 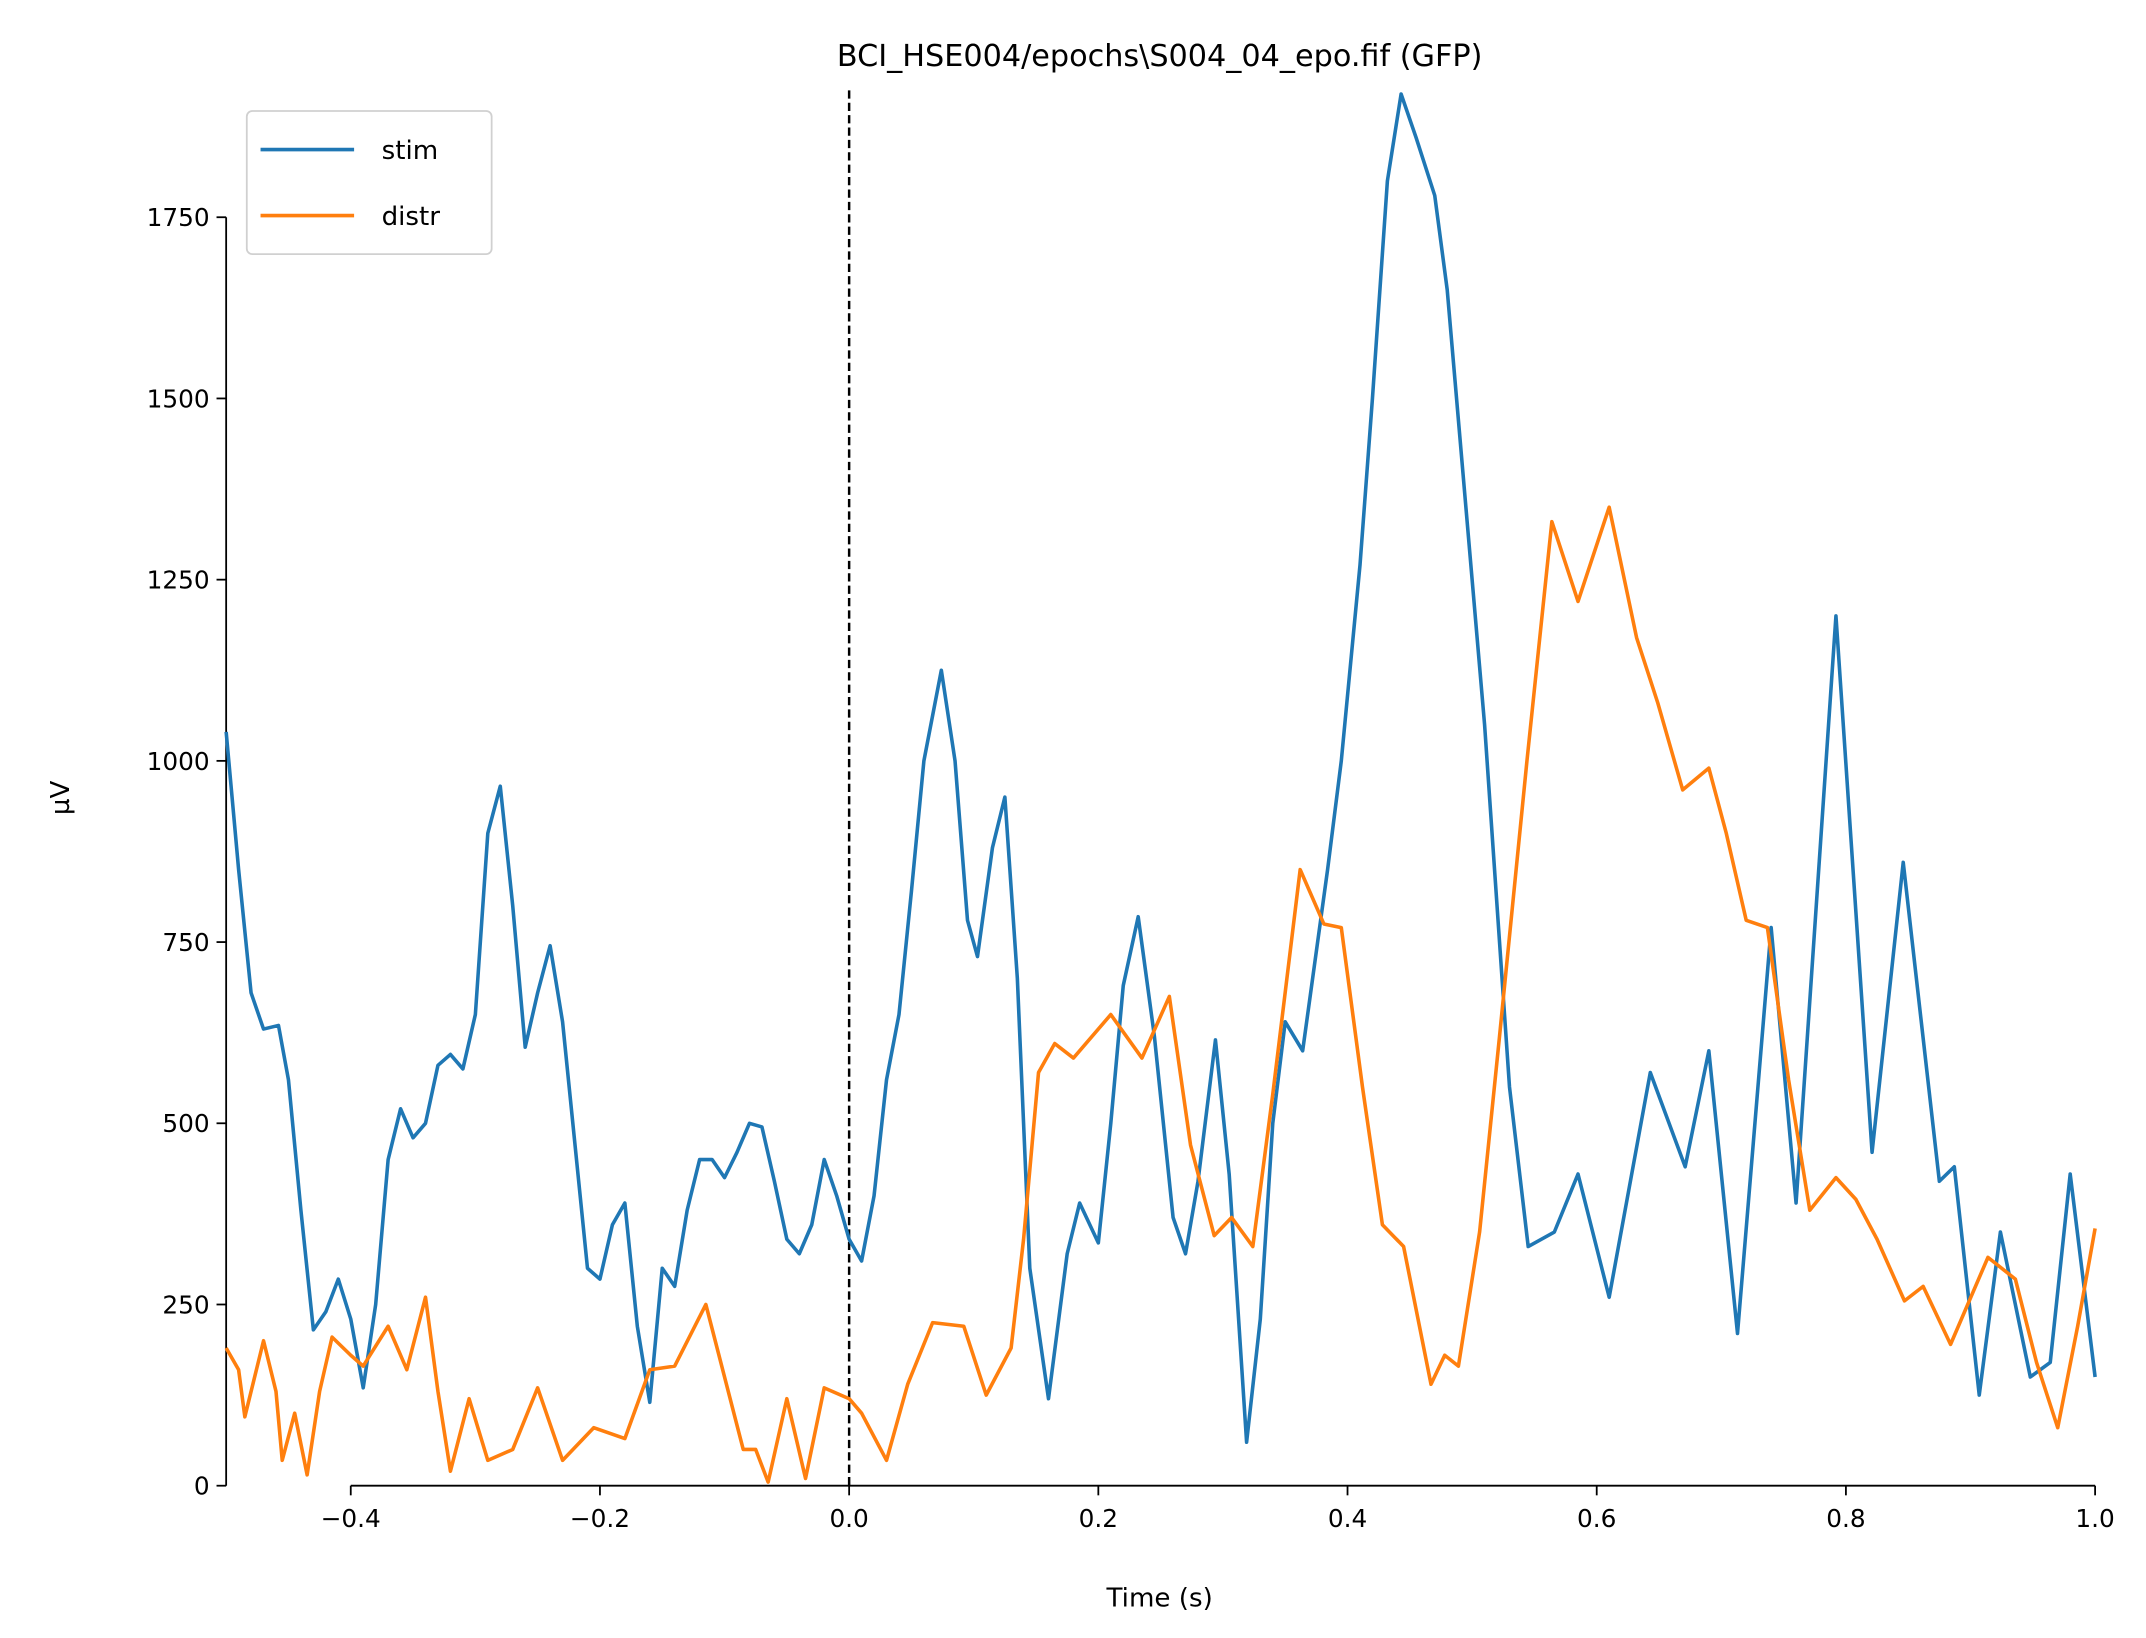 What do you see at coordinates (178, 580) in the screenshot?
I see `y-tick-label: 1250` at bounding box center [178, 580].